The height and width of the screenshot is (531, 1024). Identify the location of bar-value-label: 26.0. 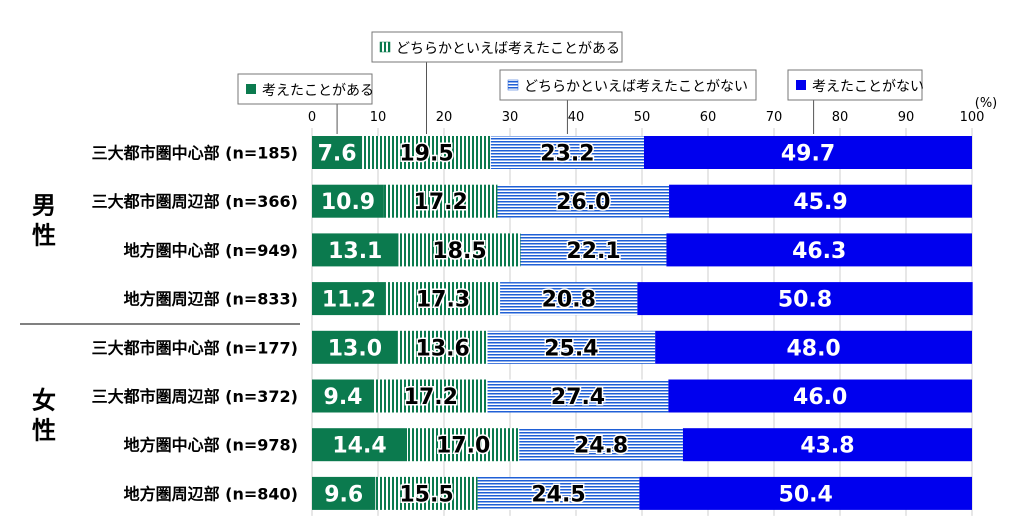
(583, 202).